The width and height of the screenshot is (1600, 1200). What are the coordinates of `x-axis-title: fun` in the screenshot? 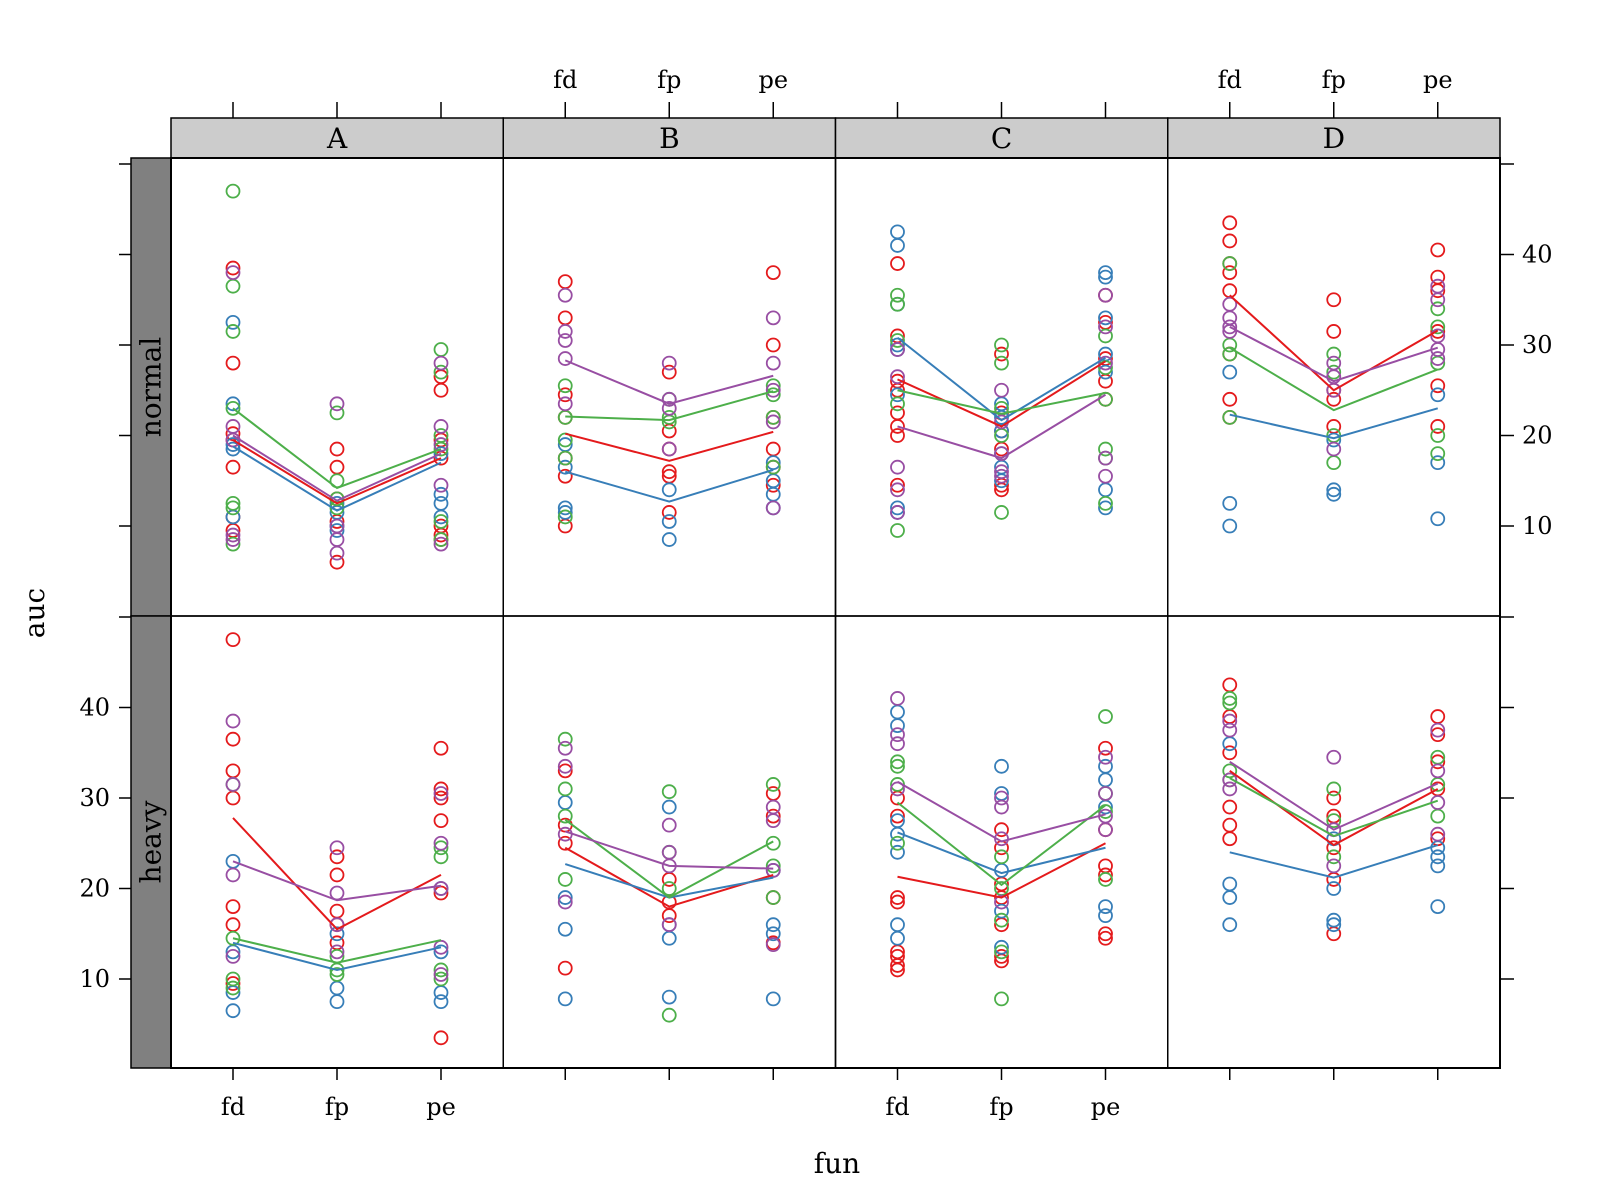 It's located at (837, 1163).